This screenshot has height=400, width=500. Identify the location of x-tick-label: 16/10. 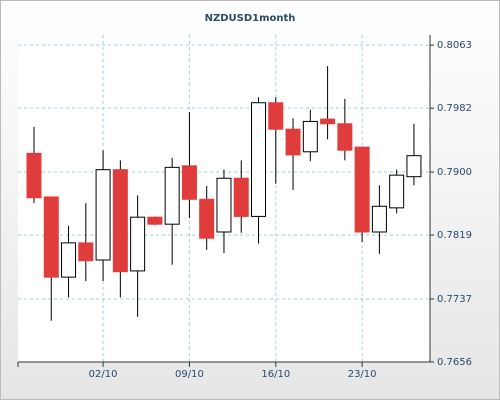
(275, 374).